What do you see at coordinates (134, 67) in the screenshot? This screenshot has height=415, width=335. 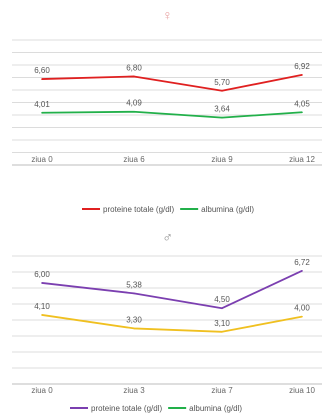 I see `data-label: 6,80` at bounding box center [134, 67].